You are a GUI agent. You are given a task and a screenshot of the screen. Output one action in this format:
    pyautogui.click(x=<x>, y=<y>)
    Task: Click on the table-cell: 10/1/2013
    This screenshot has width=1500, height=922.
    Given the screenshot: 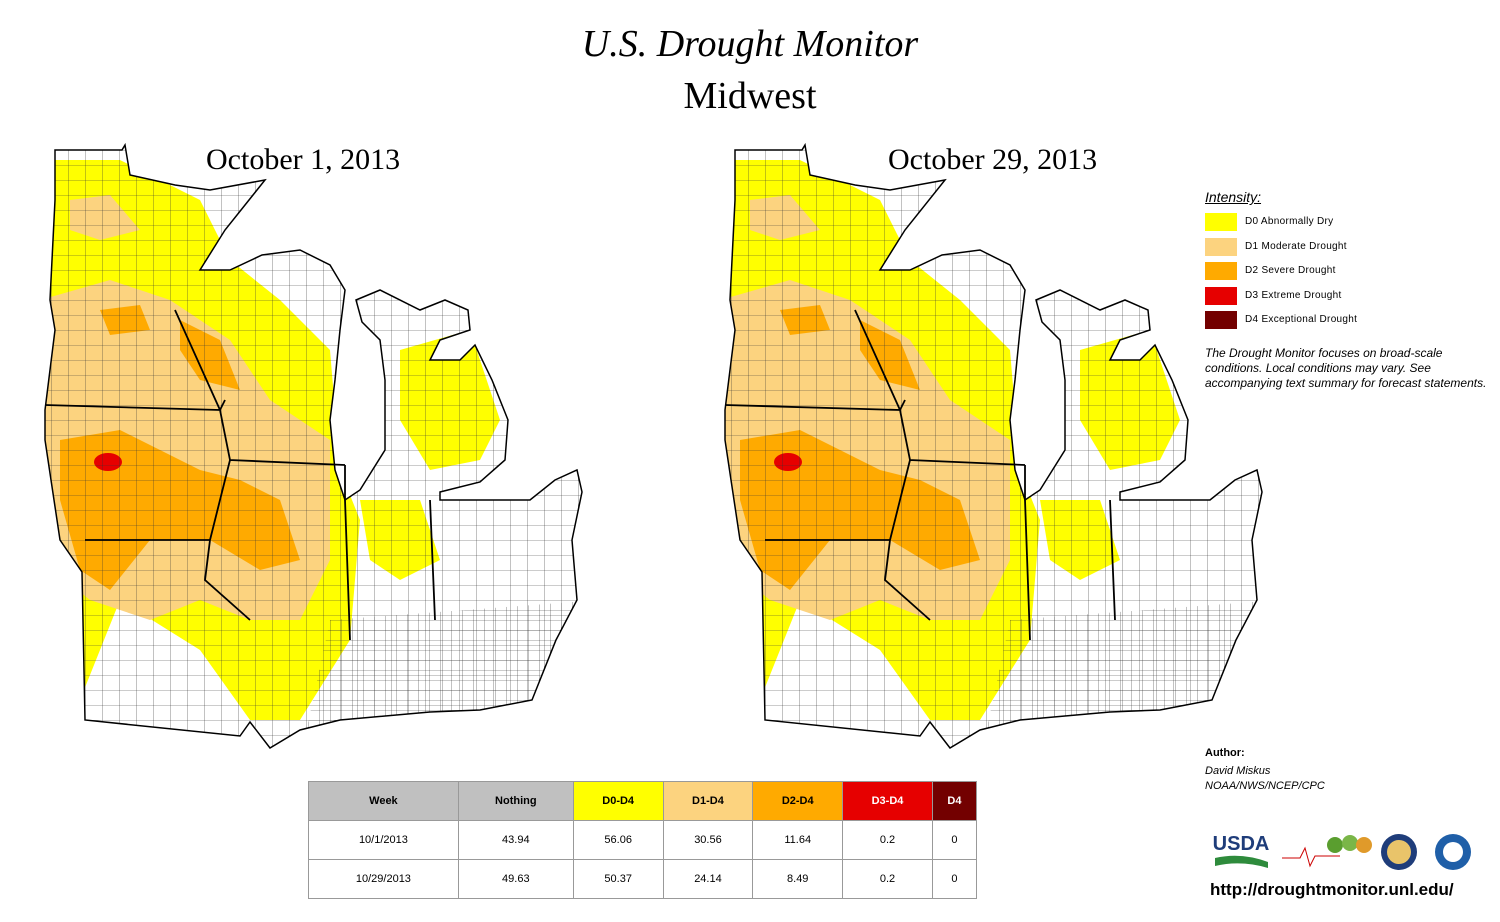 What is the action you would take?
    pyautogui.click(x=383, y=840)
    